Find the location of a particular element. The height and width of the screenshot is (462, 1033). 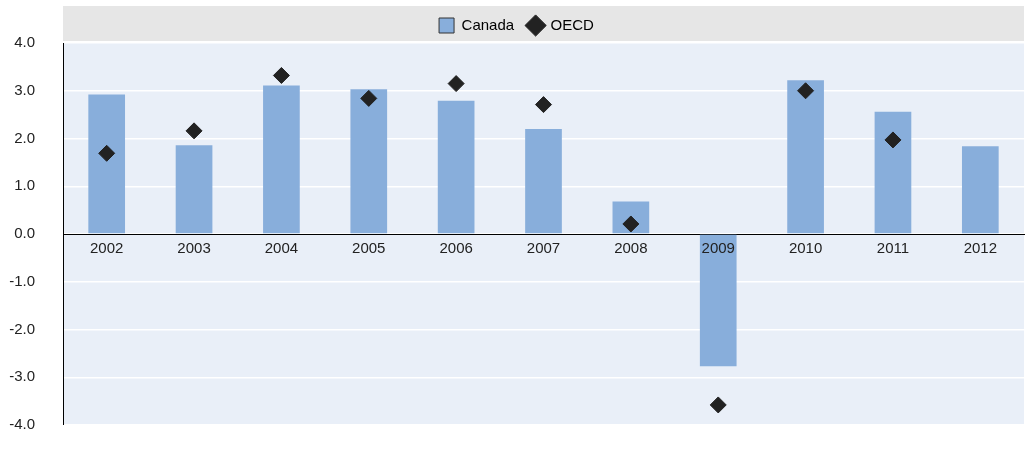

x-tick-label: 2003 is located at coordinates (194, 247).